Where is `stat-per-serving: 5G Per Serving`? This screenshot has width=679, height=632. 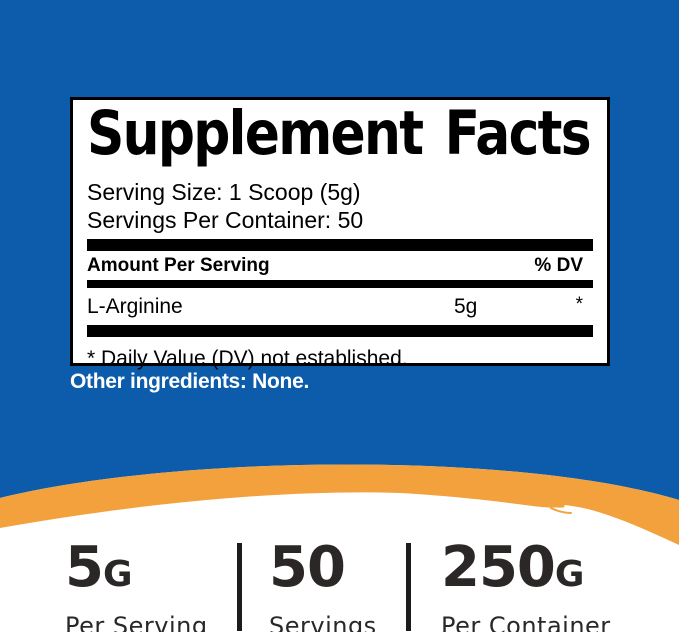 stat-per-serving: 5G Per Serving is located at coordinates (136, 586).